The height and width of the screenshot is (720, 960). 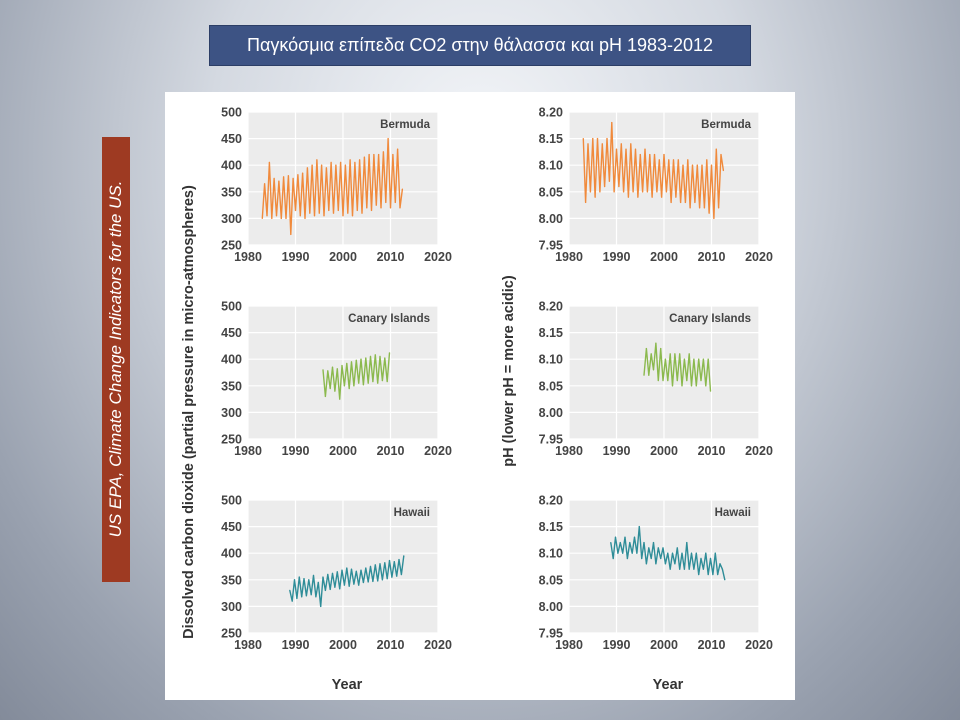 I want to click on co2-bermuda-y-tick-label: 400, so click(x=231, y=166).